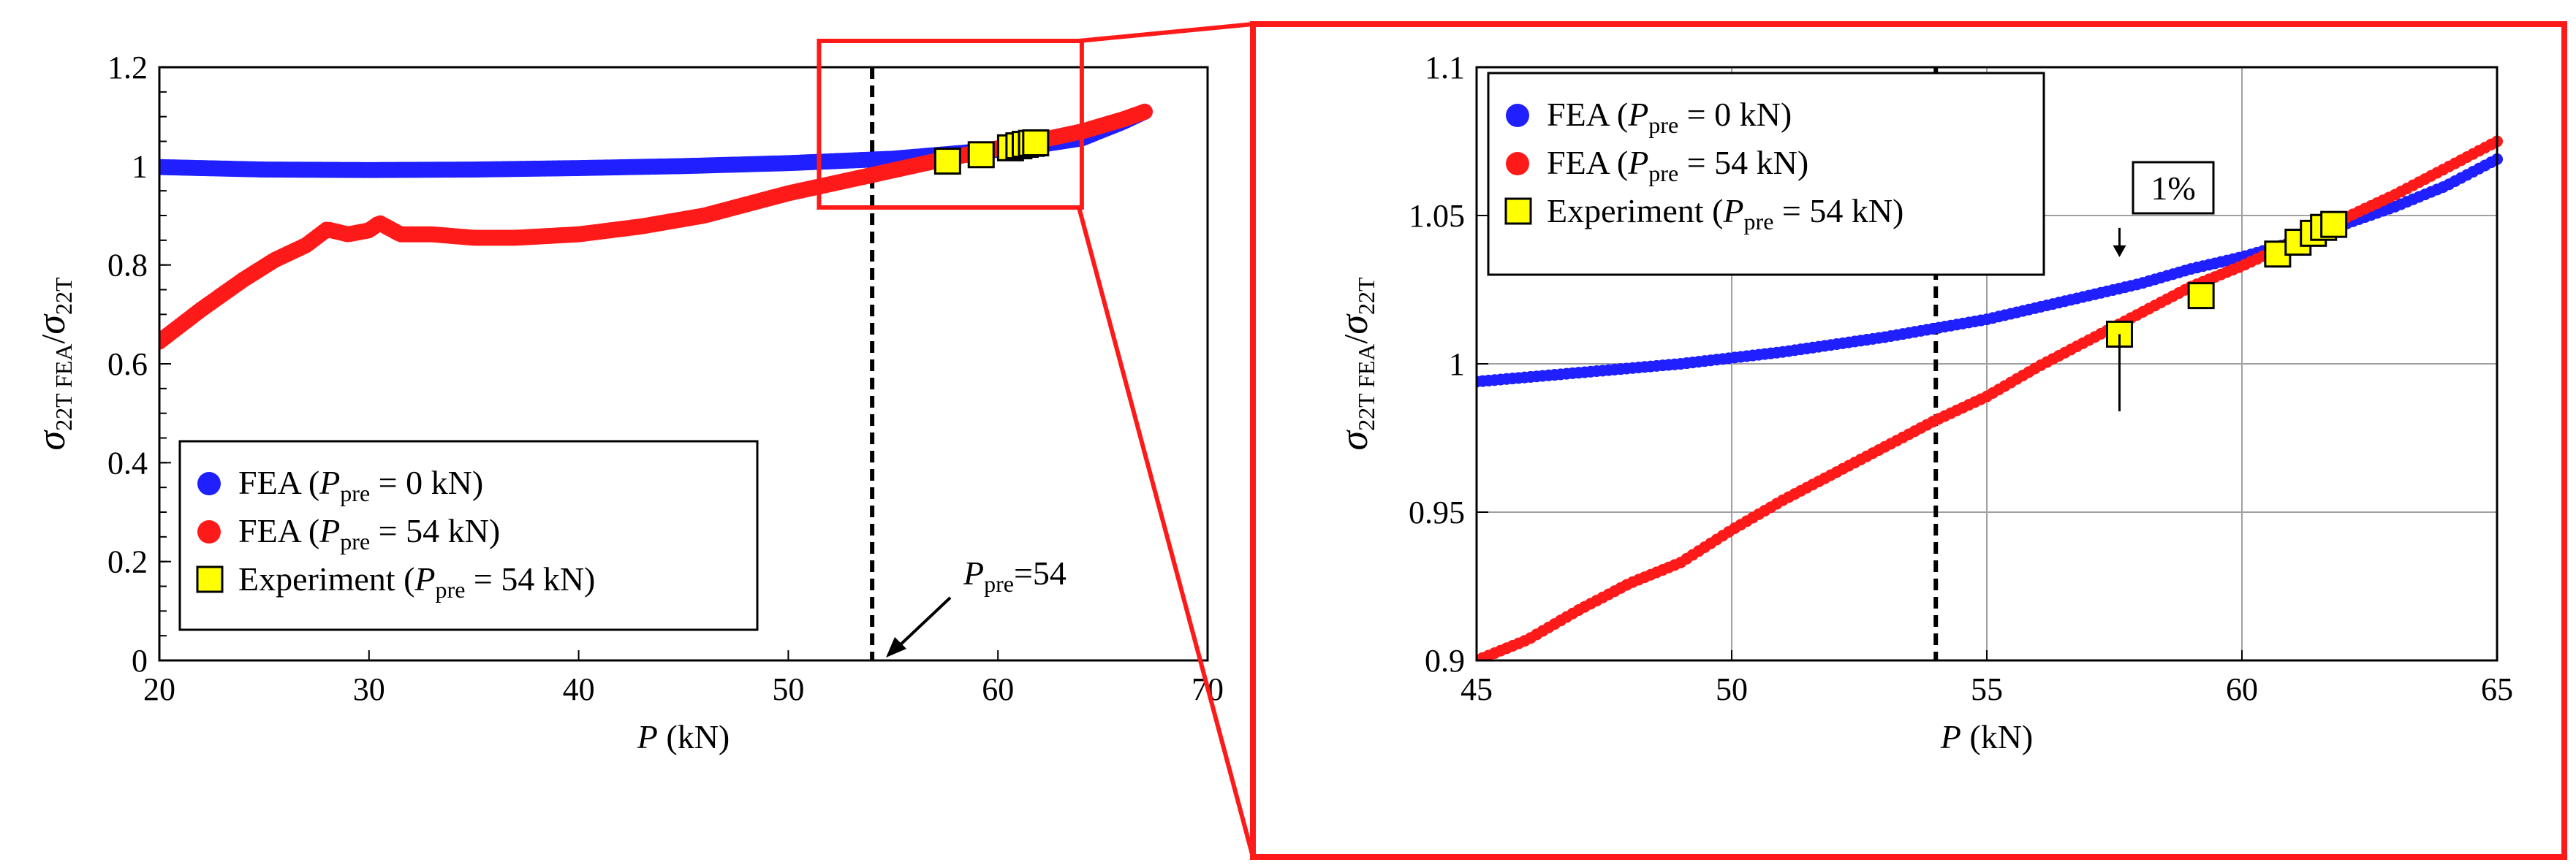 This screenshot has width=2576, height=865. What do you see at coordinates (127, 67) in the screenshot?
I see `y-tick-label: 1.2` at bounding box center [127, 67].